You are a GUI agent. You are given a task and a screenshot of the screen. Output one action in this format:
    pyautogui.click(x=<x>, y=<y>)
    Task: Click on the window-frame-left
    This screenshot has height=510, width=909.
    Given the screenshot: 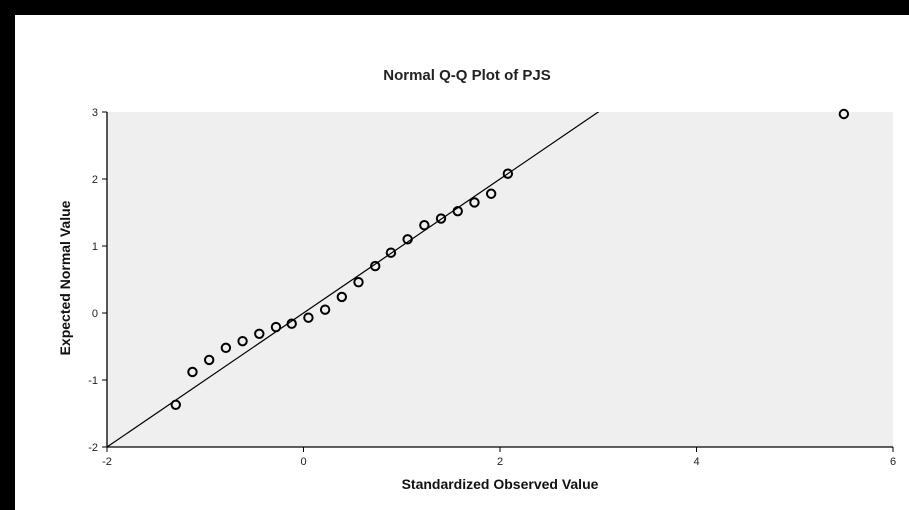 What is the action you would take?
    pyautogui.click(x=7, y=255)
    